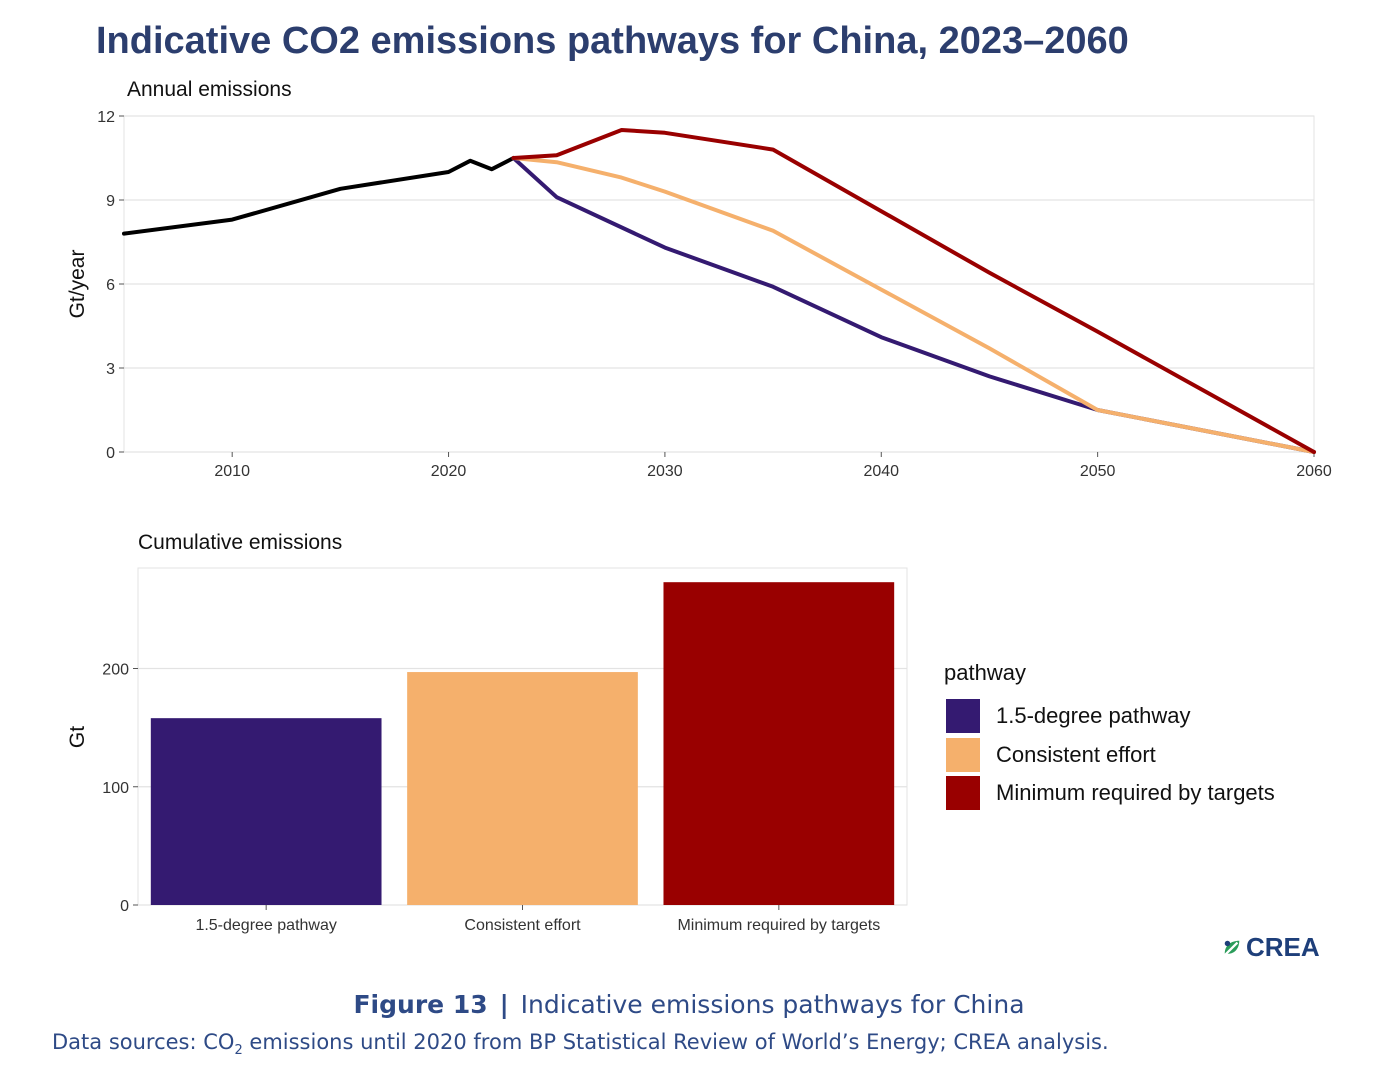 The width and height of the screenshot is (1378, 1082). I want to click on annual-y-tick-label: 3, so click(110, 369).